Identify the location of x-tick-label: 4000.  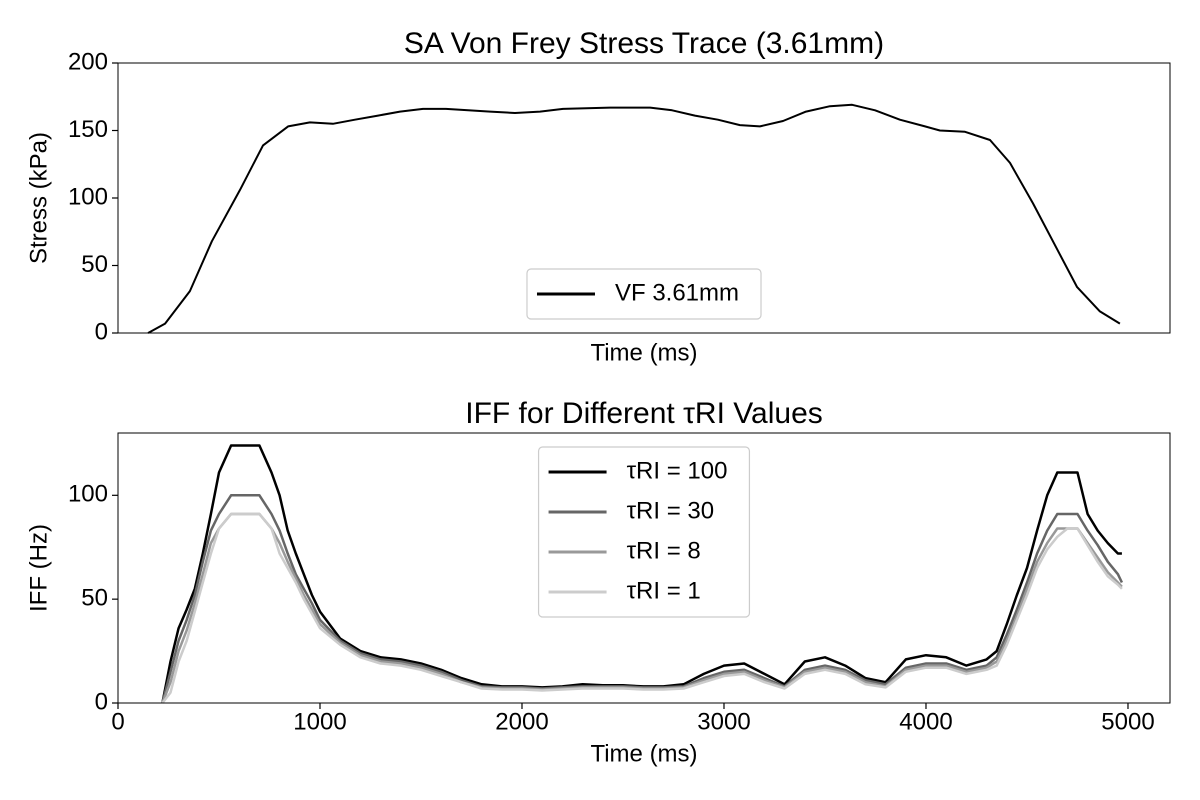
(925, 721).